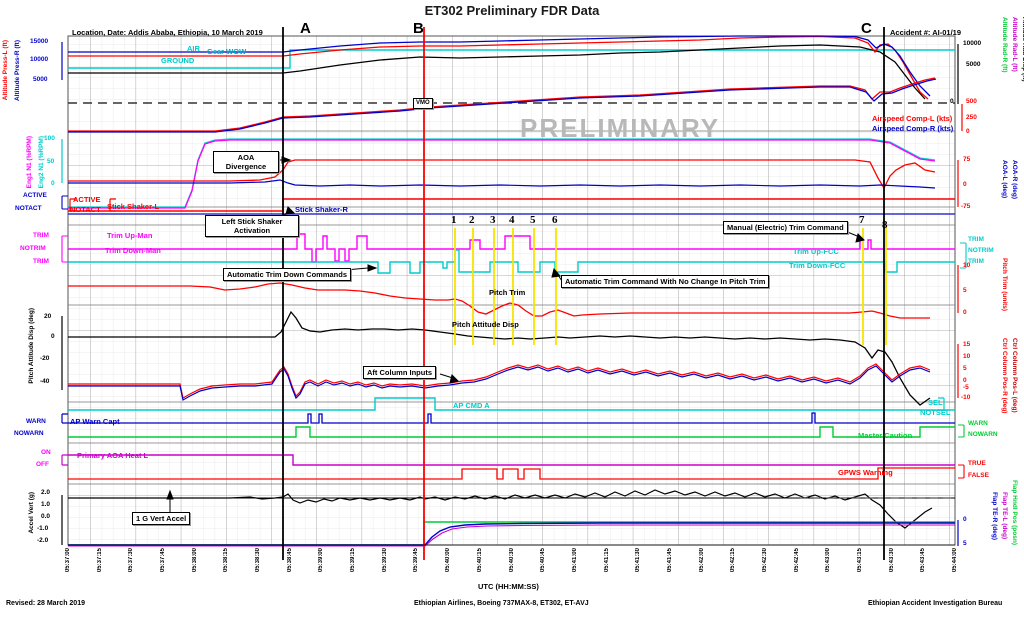  Describe the element at coordinates (543, 560) in the screenshot. I see `x-axis-tick: 05:40:45` at that location.